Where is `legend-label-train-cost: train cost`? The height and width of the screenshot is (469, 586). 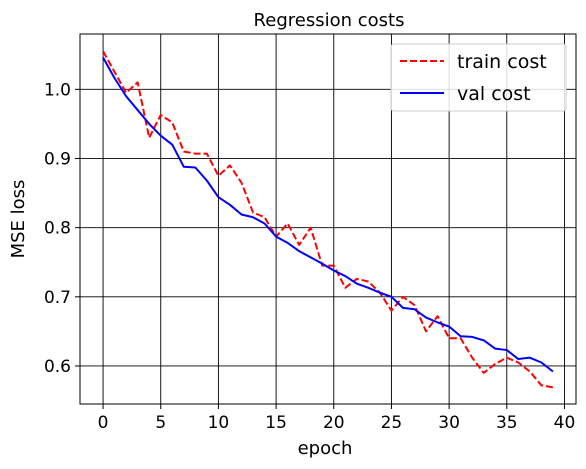
legend-label-train-cost: train cost is located at coordinates (502, 62).